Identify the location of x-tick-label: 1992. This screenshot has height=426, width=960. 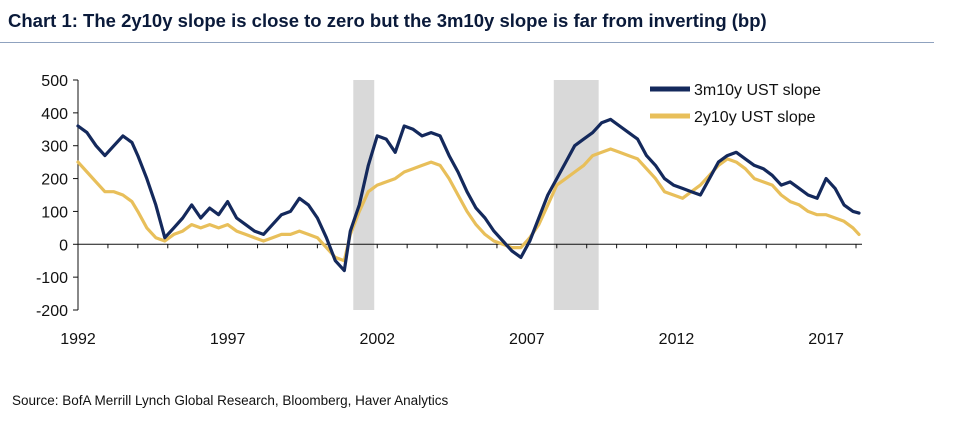
(78, 339).